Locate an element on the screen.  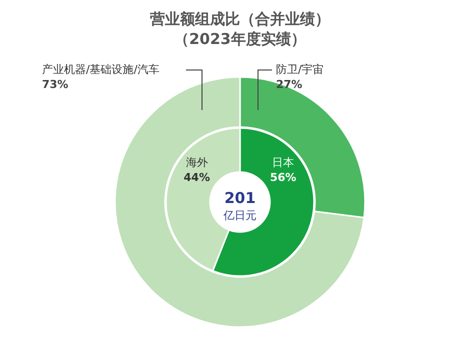
chart-title: 营业额组成比（合并业绩） is located at coordinates (239, 19).